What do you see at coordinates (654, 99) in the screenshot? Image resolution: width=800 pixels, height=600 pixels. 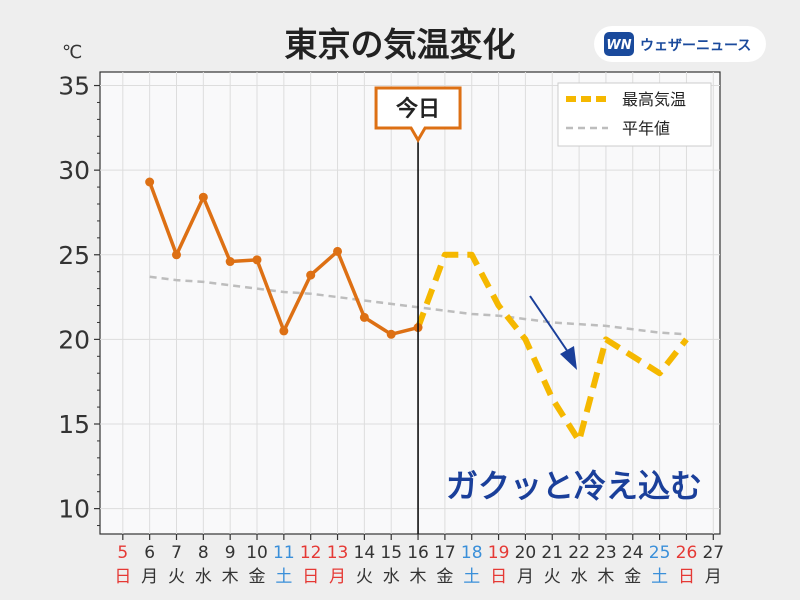 I see `legend-forecast-label: 最高気温` at bounding box center [654, 99].